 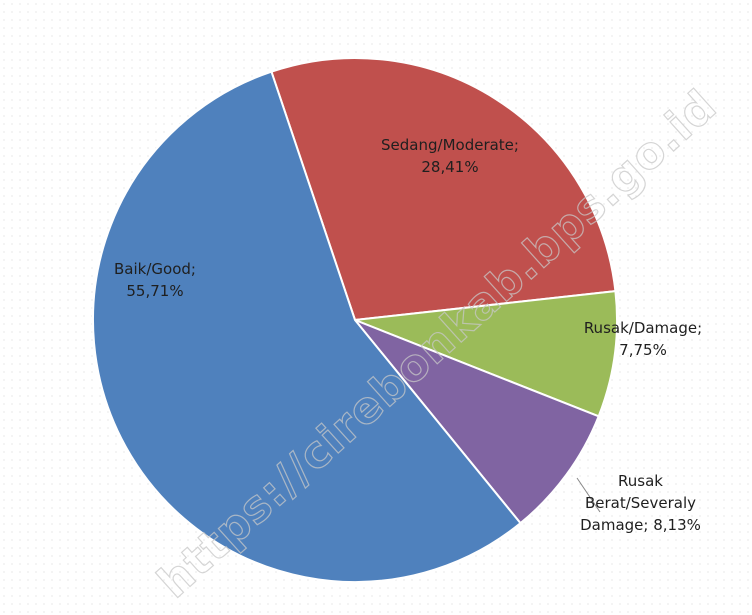 I want to click on data-label: Baik/Good; 55,71%, so click(x=155, y=280).